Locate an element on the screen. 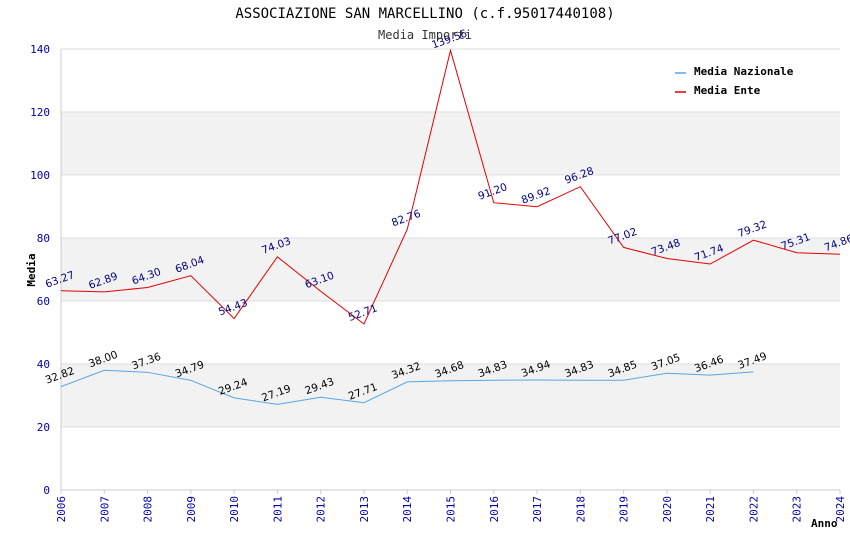 Image resolution: width=850 pixels, height=555 pixels. data-label-ente: 89.92 is located at coordinates (536, 196).